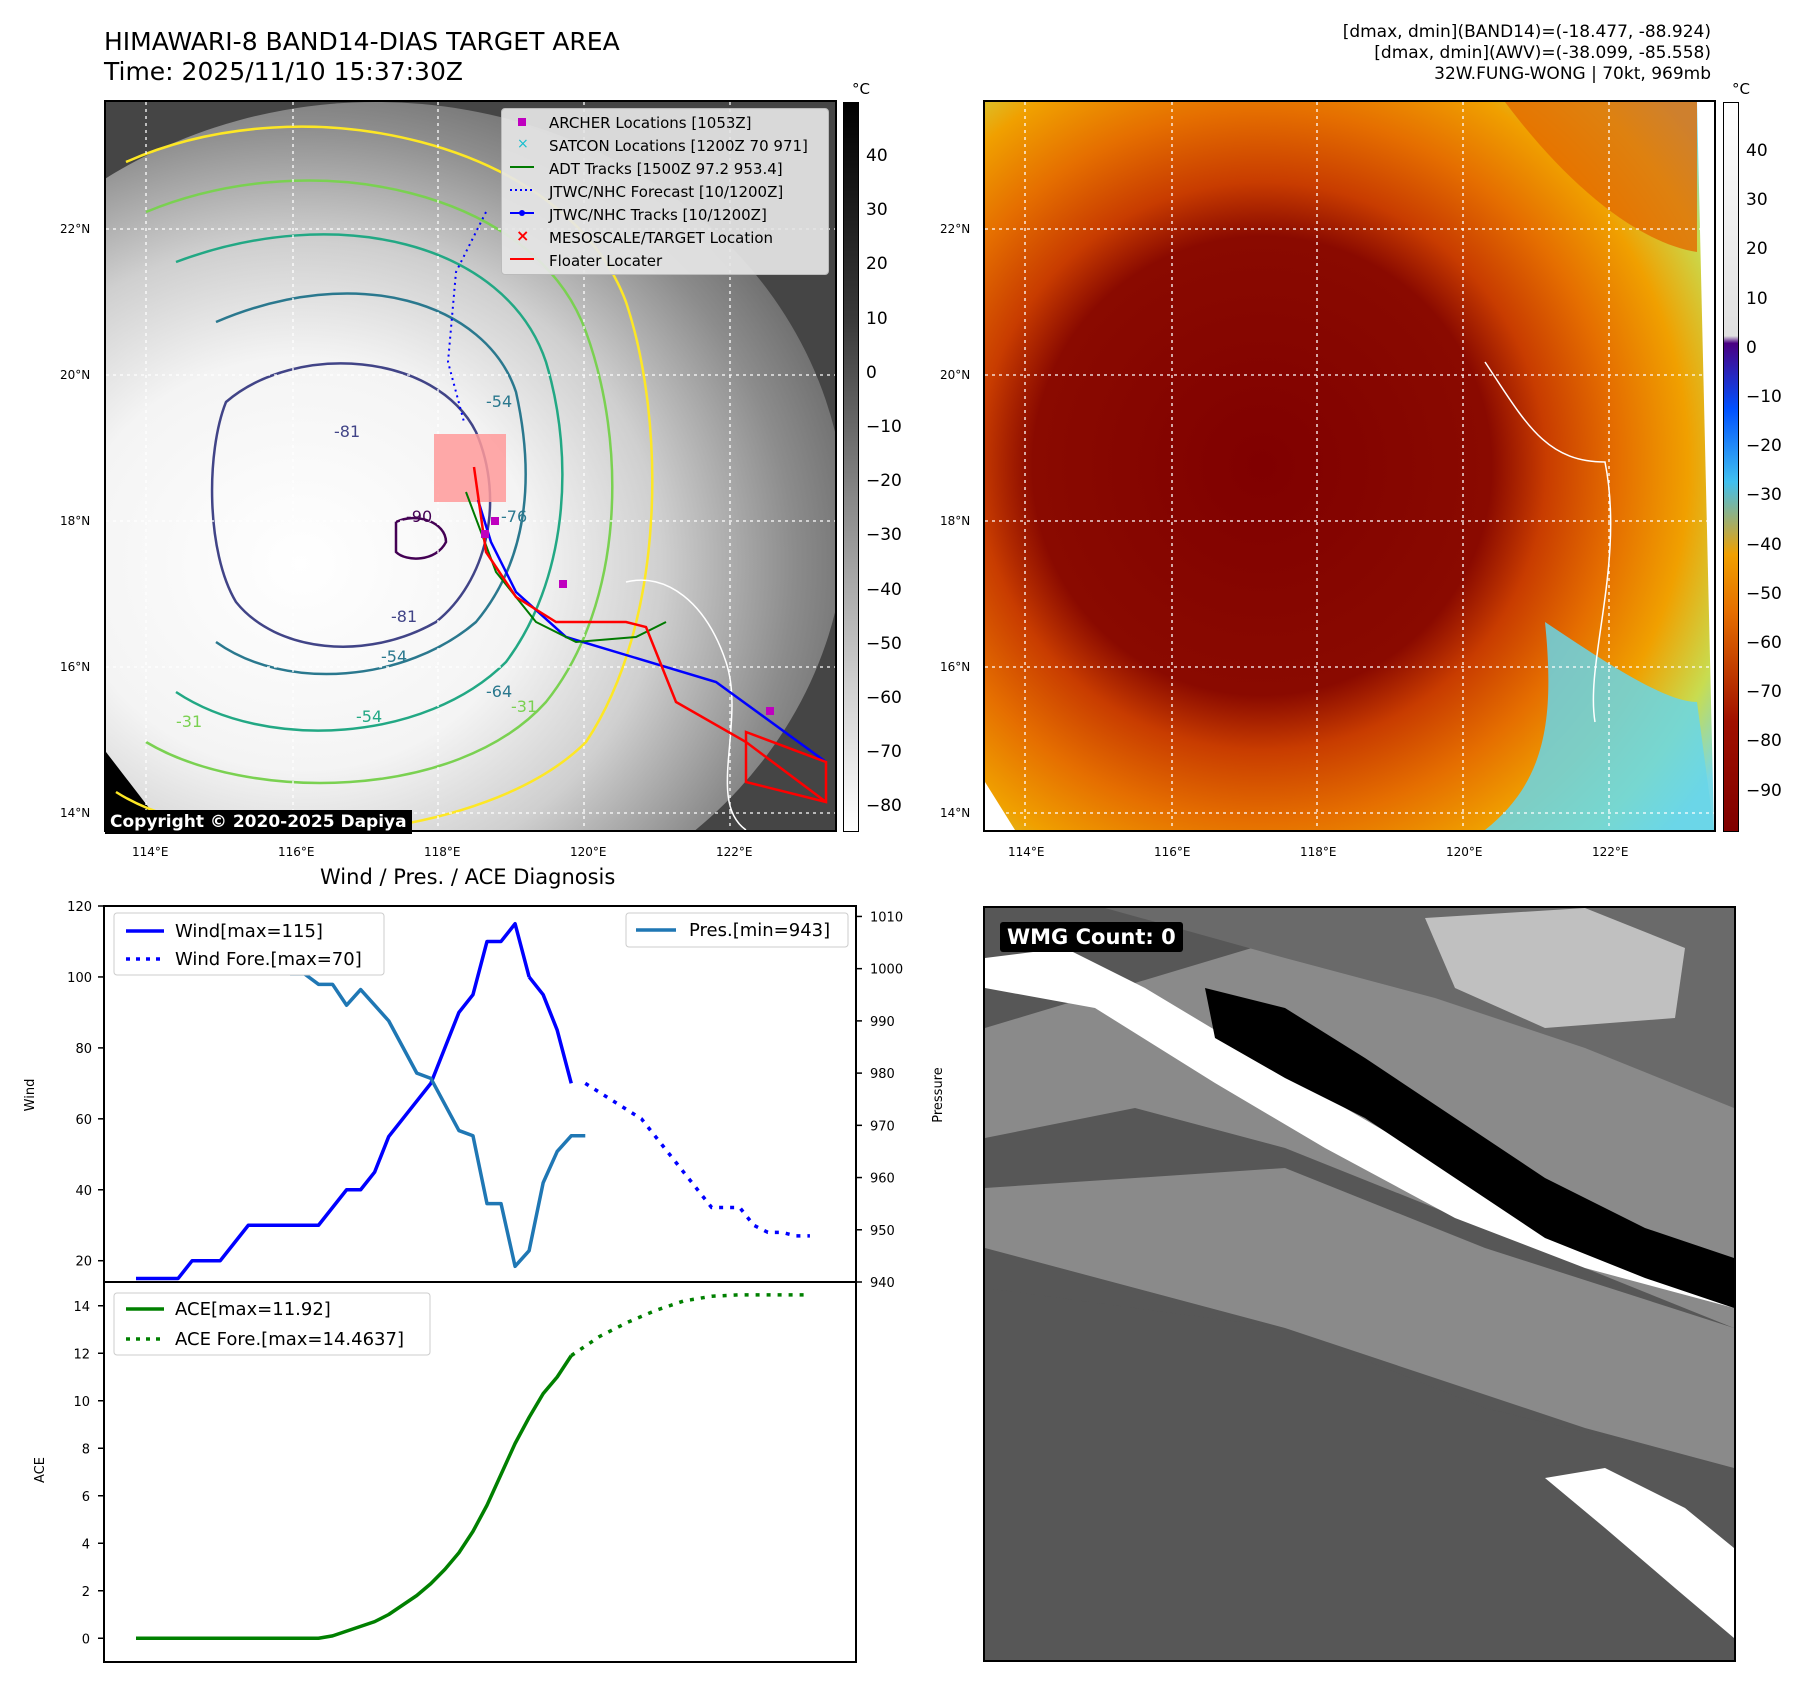 The image size is (1797, 1690). I want to click on ace-ytick-label: 4, so click(86, 1544).